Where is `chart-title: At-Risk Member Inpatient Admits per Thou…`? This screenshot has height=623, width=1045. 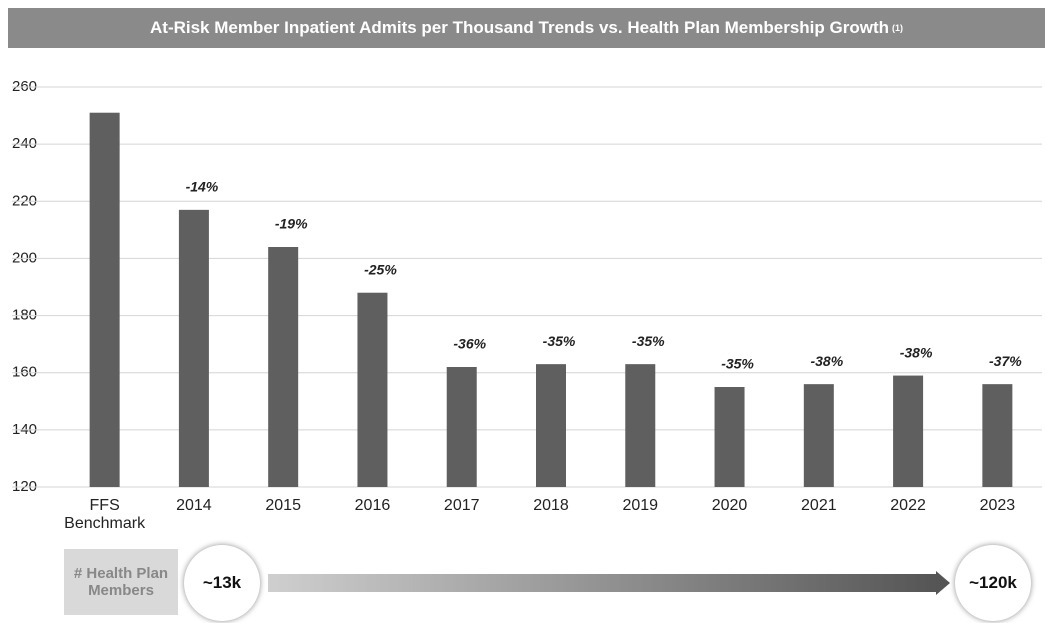
chart-title: At-Risk Member Inpatient Admits per Thou… is located at coordinates (519, 27).